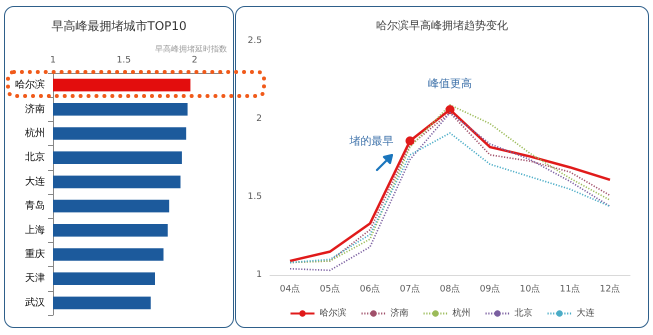  What do you see at coordinates (410, 289) in the screenshot?
I see `x-tick-label: 07点` at bounding box center [410, 289].